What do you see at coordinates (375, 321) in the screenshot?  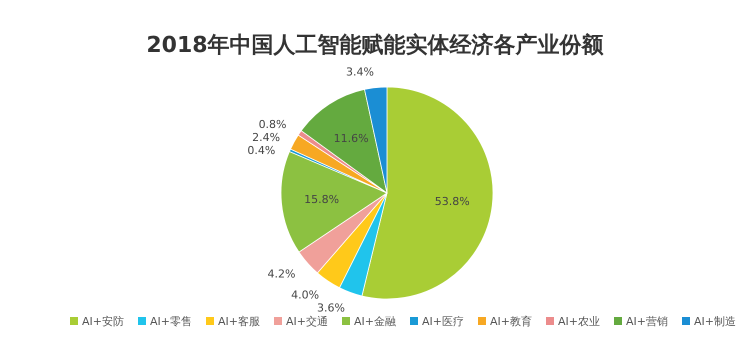 I see `legend-label: AI+金融` at bounding box center [375, 321].